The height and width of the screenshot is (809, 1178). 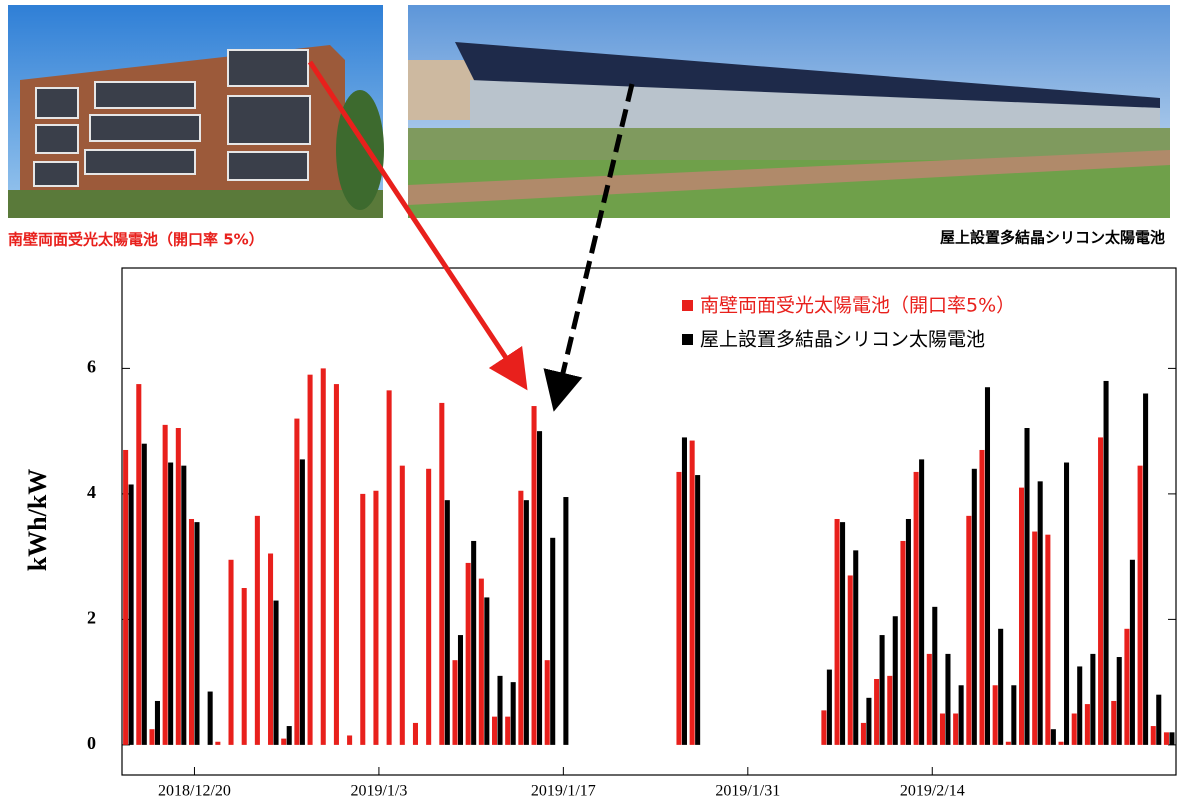 What do you see at coordinates (91, 367) in the screenshot?
I see `y-tick-label: 6` at bounding box center [91, 367].